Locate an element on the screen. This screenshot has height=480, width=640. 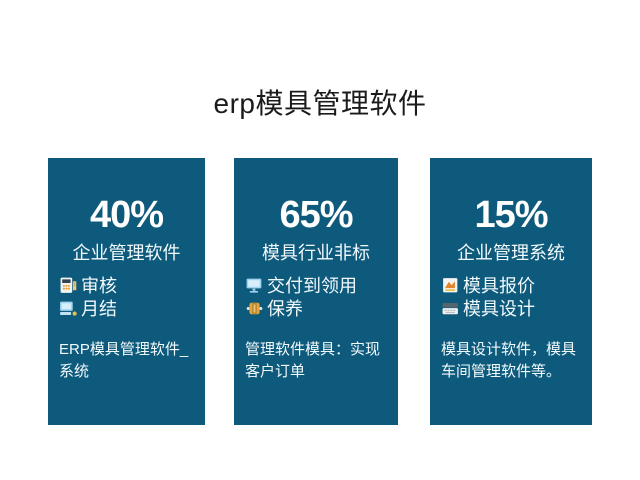
feature-list: 模具报价 模具设计 is located at coordinates (511, 297).